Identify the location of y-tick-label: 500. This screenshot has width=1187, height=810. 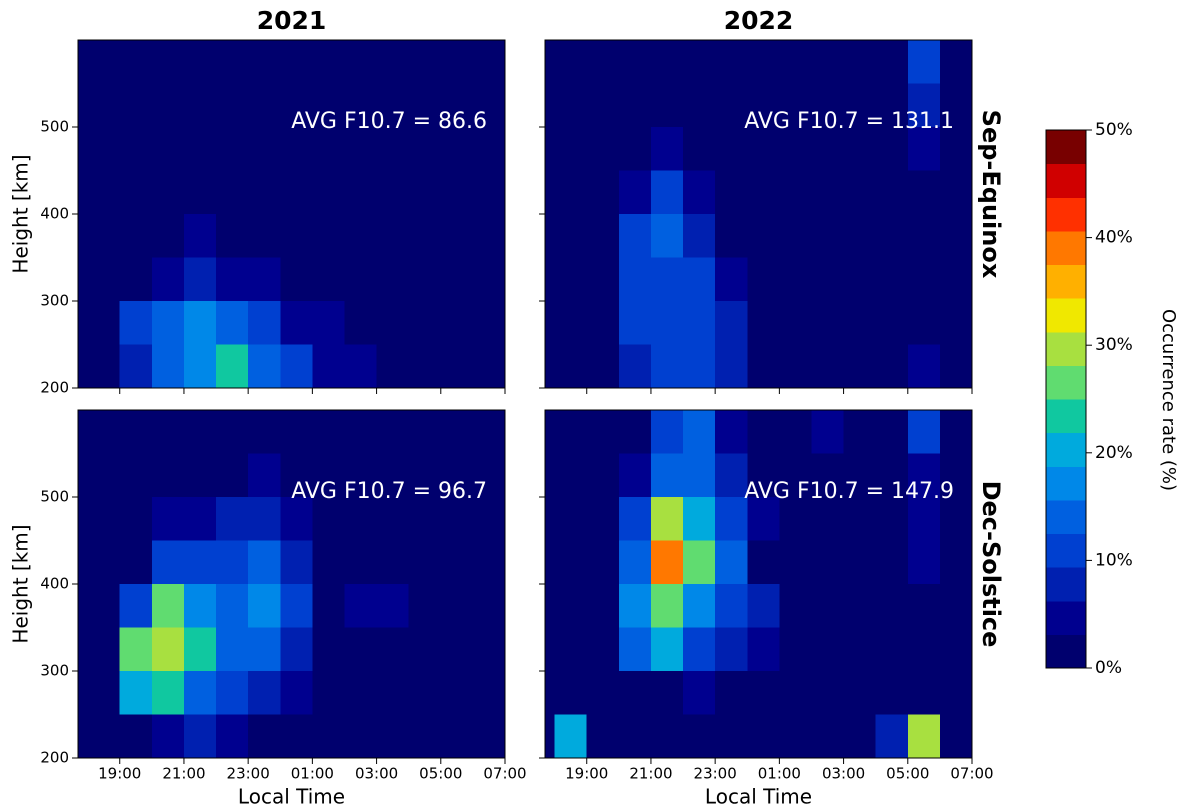
(54, 497).